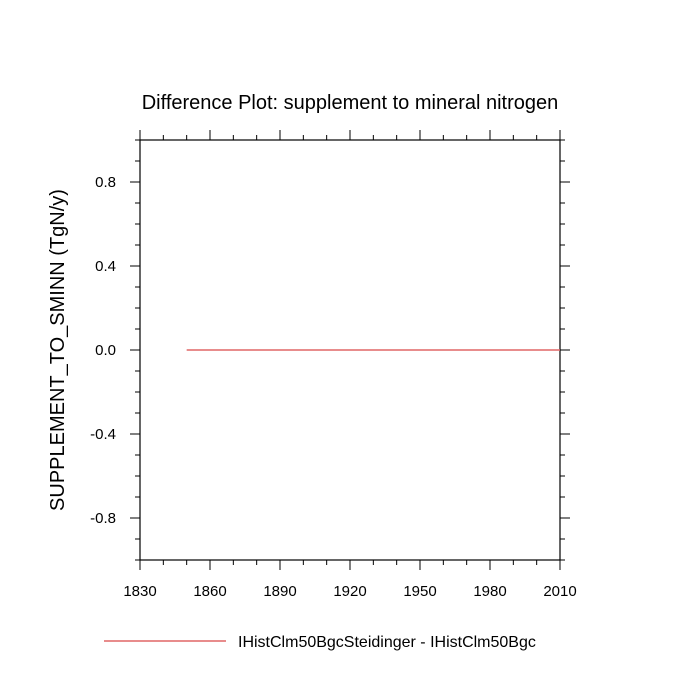  I want to click on x-tick-label: 1830, so click(139, 591).